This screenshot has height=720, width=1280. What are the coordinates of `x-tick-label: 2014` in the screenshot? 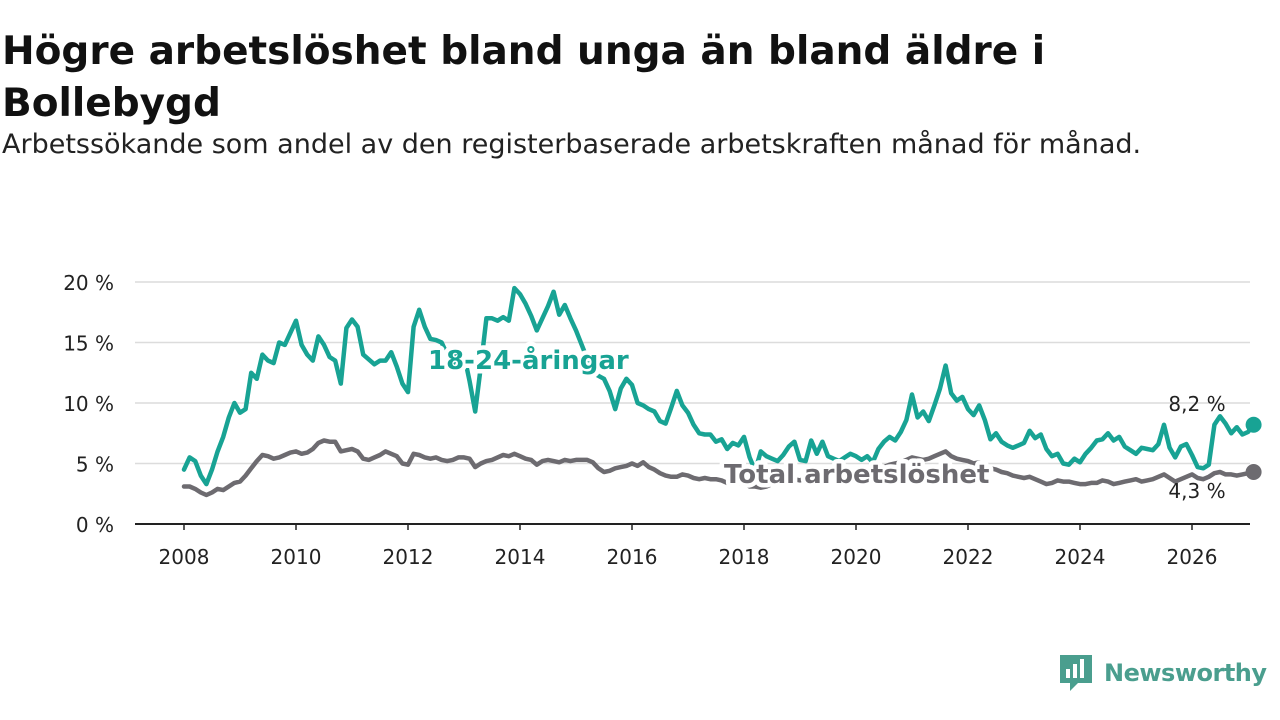 It's located at (520, 557).